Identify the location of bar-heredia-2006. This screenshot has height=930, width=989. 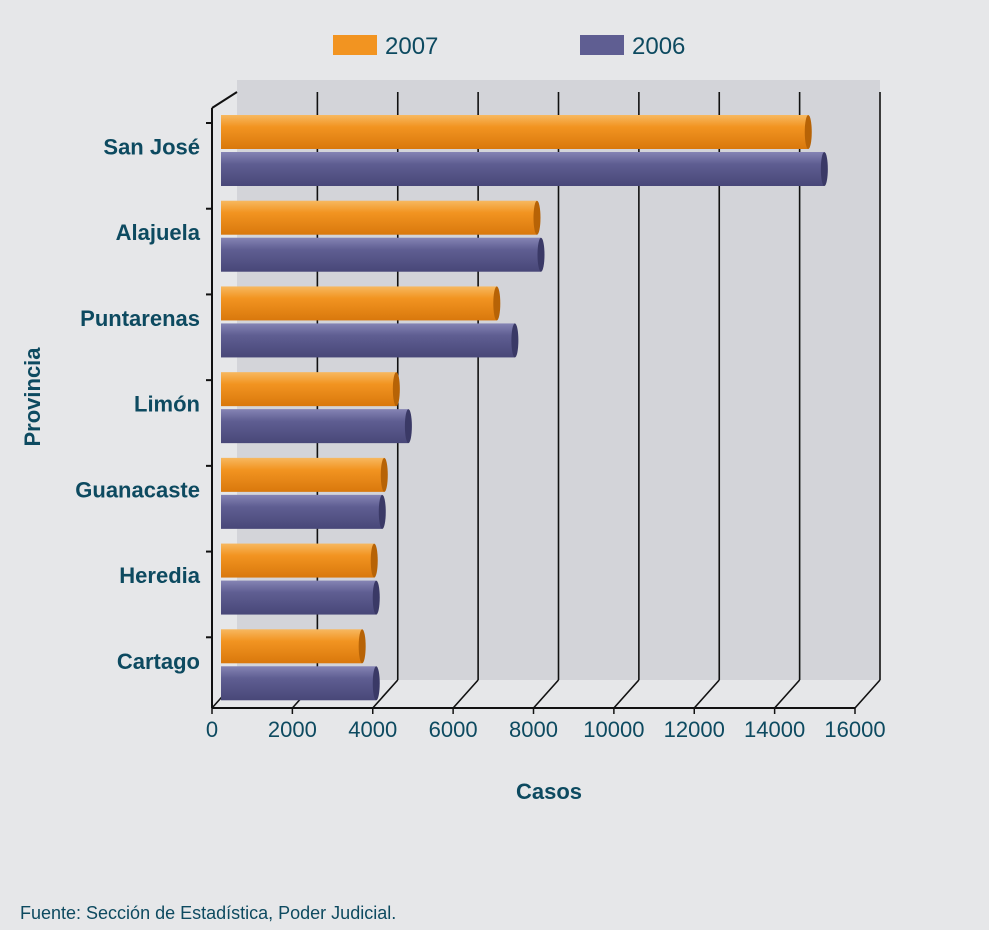
(298, 598).